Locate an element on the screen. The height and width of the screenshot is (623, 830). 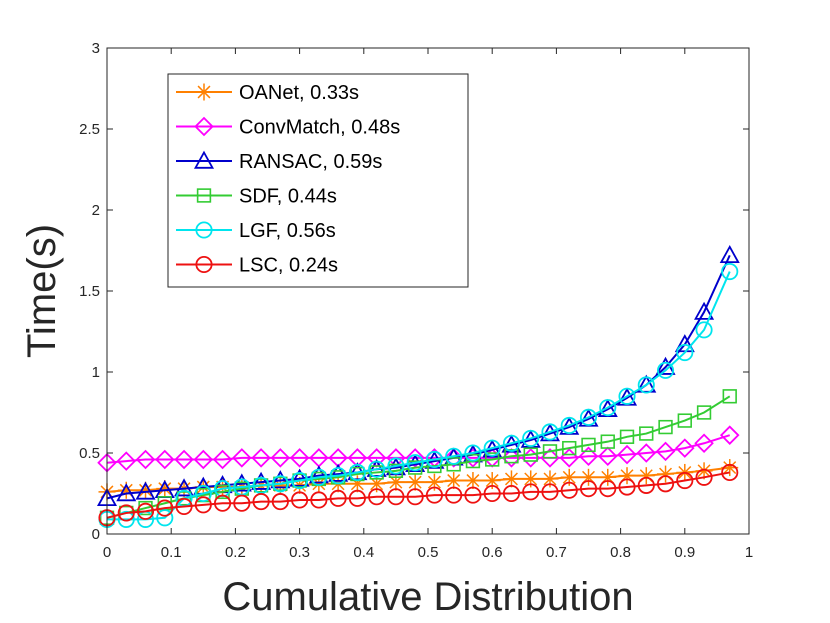
legend-label: ConvMatch, 0.48s is located at coordinates (319, 128).